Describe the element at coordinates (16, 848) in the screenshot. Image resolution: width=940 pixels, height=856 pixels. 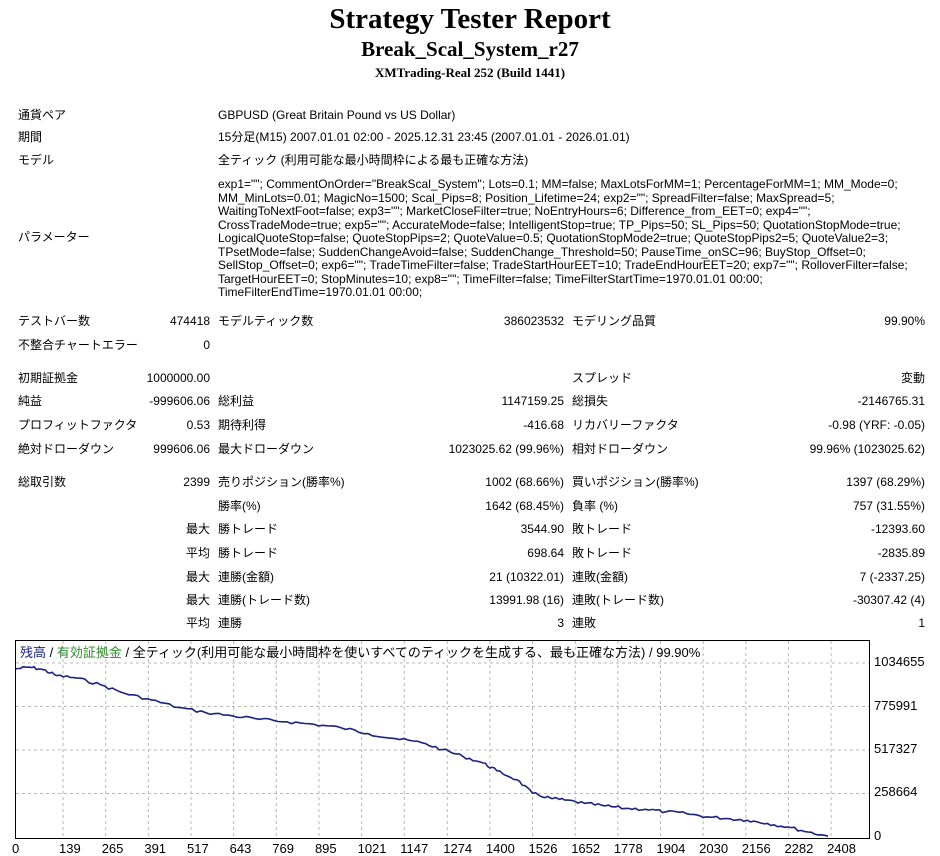
I see `x-tick-label: 0` at that location.